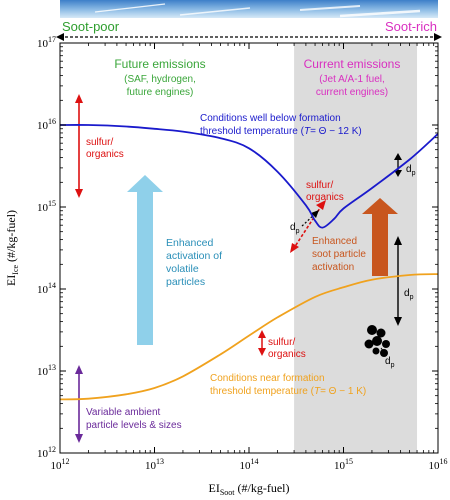 The height and width of the screenshot is (500, 450). I want to click on sulfur-arrow-low, so click(262, 343).